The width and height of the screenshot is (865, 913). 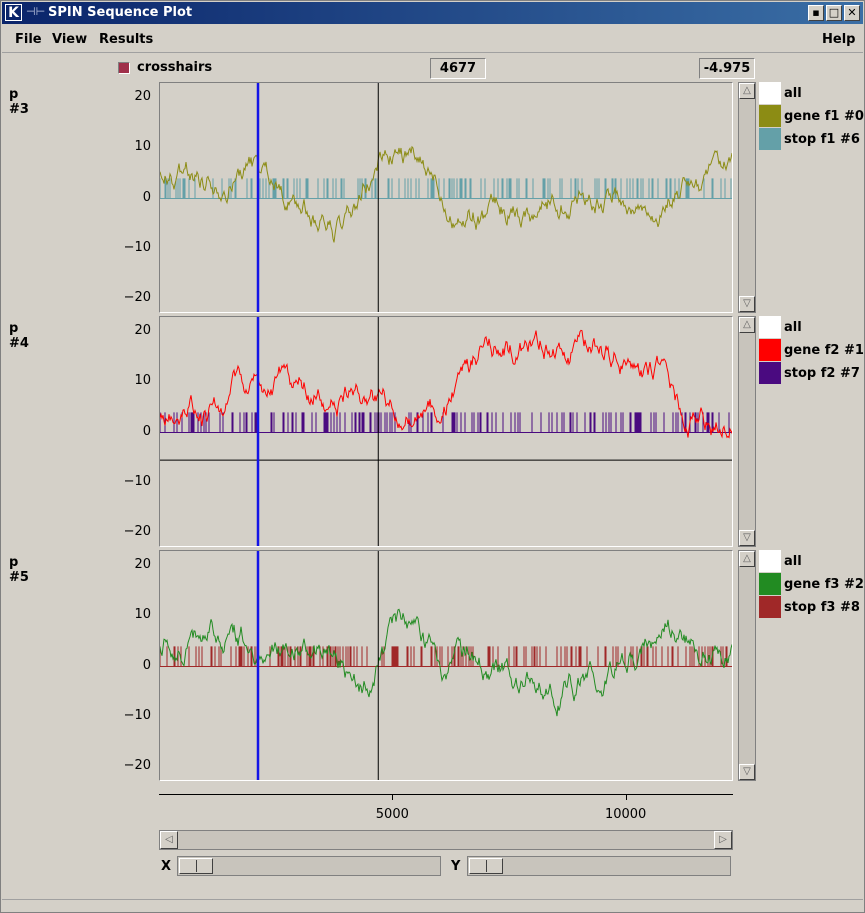 What do you see at coordinates (169, 840) in the screenshot?
I see `scroll-left-arrow-icon: ◁` at bounding box center [169, 840].